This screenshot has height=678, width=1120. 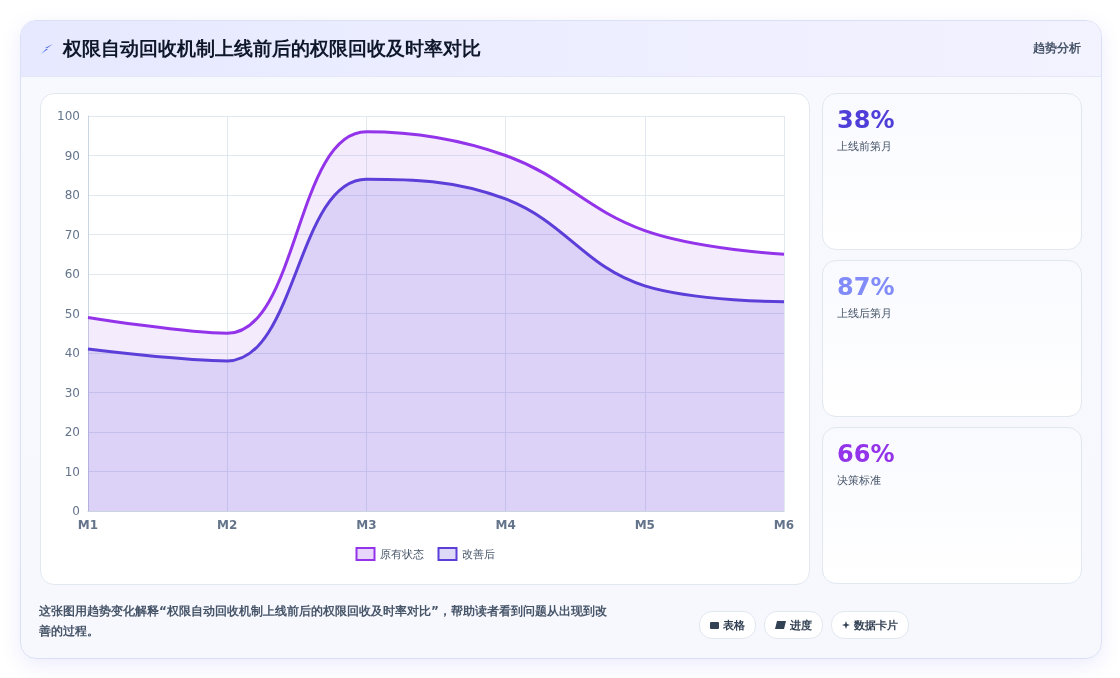 What do you see at coordinates (876, 625) in the screenshot?
I see `text: 数据卡片` at bounding box center [876, 625].